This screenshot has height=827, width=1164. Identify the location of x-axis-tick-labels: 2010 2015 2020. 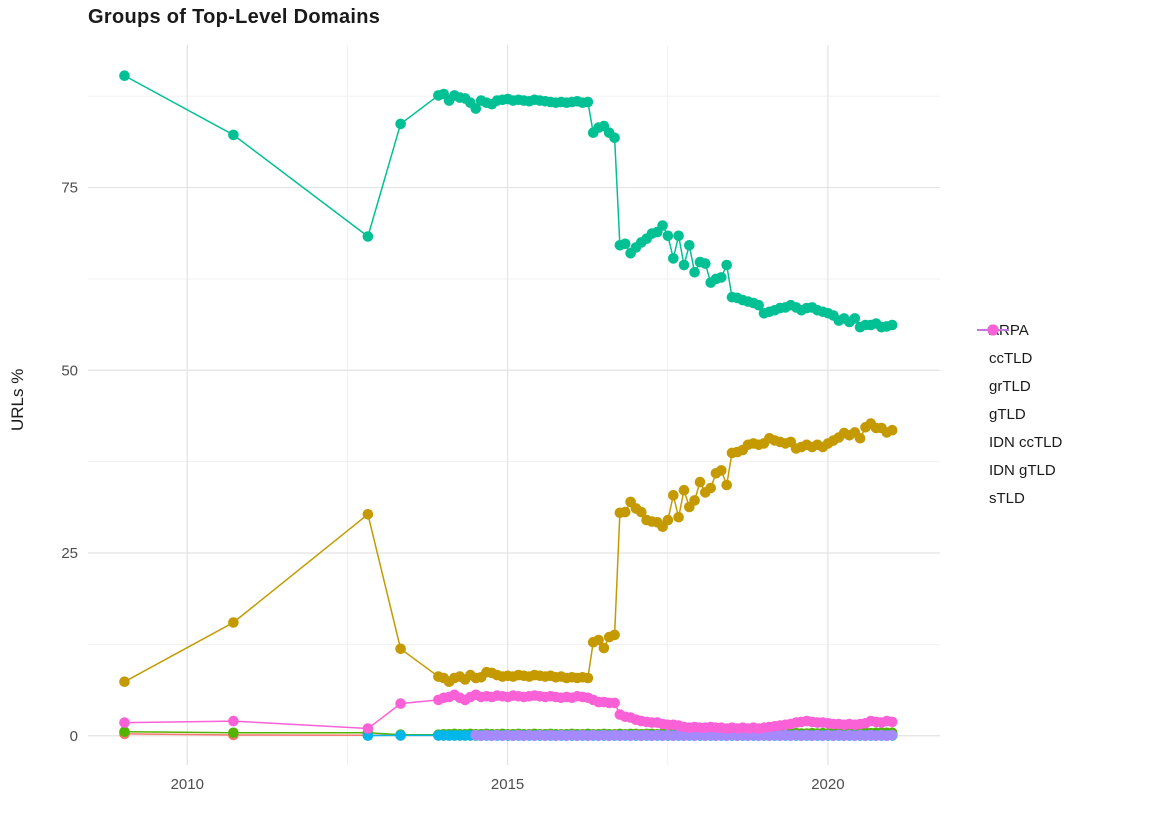
(508, 784).